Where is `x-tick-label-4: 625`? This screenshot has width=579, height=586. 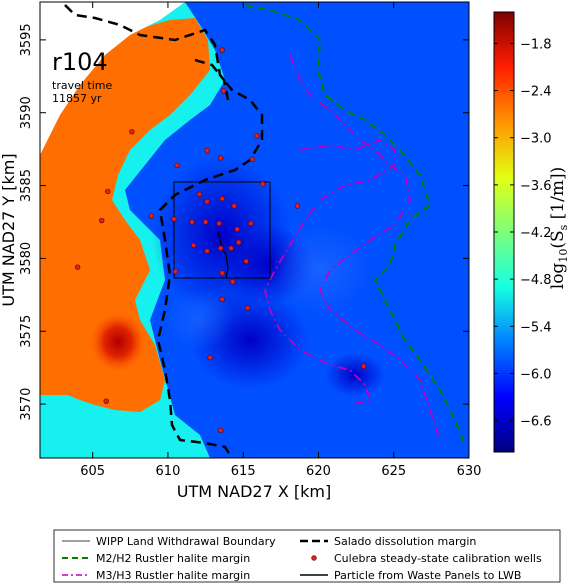 x-tick-label-4: 625 is located at coordinates (393, 471).